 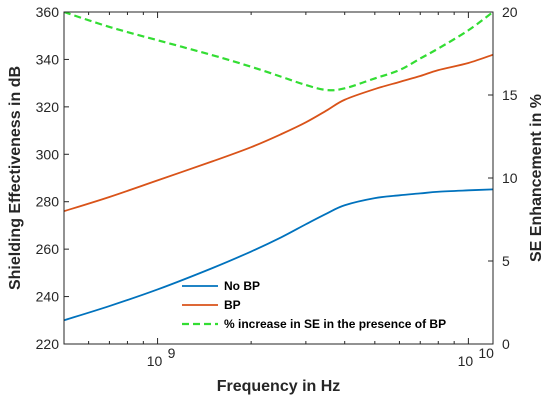 I want to click on y-right-tick-label: 5, so click(x=506, y=261).